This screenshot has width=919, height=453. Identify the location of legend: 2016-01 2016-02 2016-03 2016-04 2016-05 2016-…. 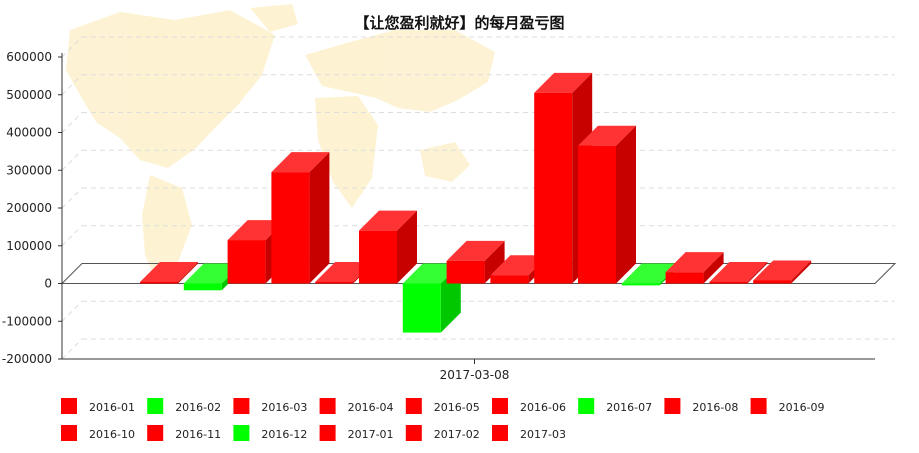
(443, 419).